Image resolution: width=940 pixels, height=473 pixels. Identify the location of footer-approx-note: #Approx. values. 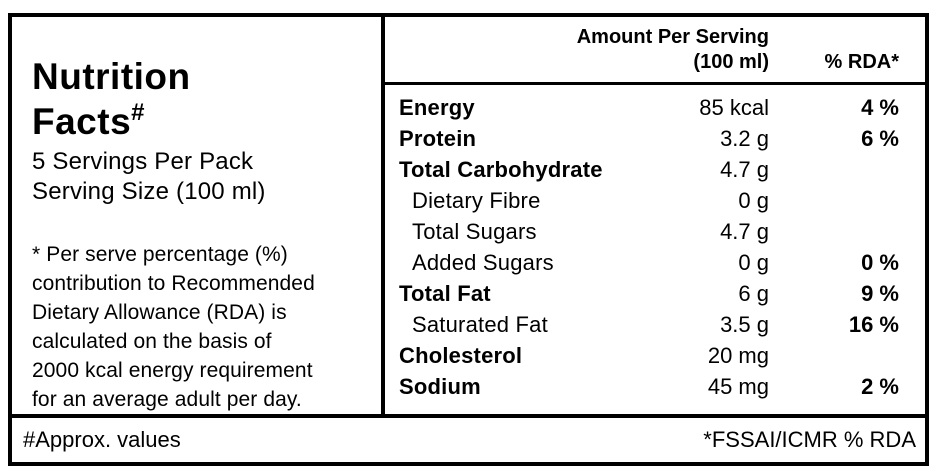
(102, 439).